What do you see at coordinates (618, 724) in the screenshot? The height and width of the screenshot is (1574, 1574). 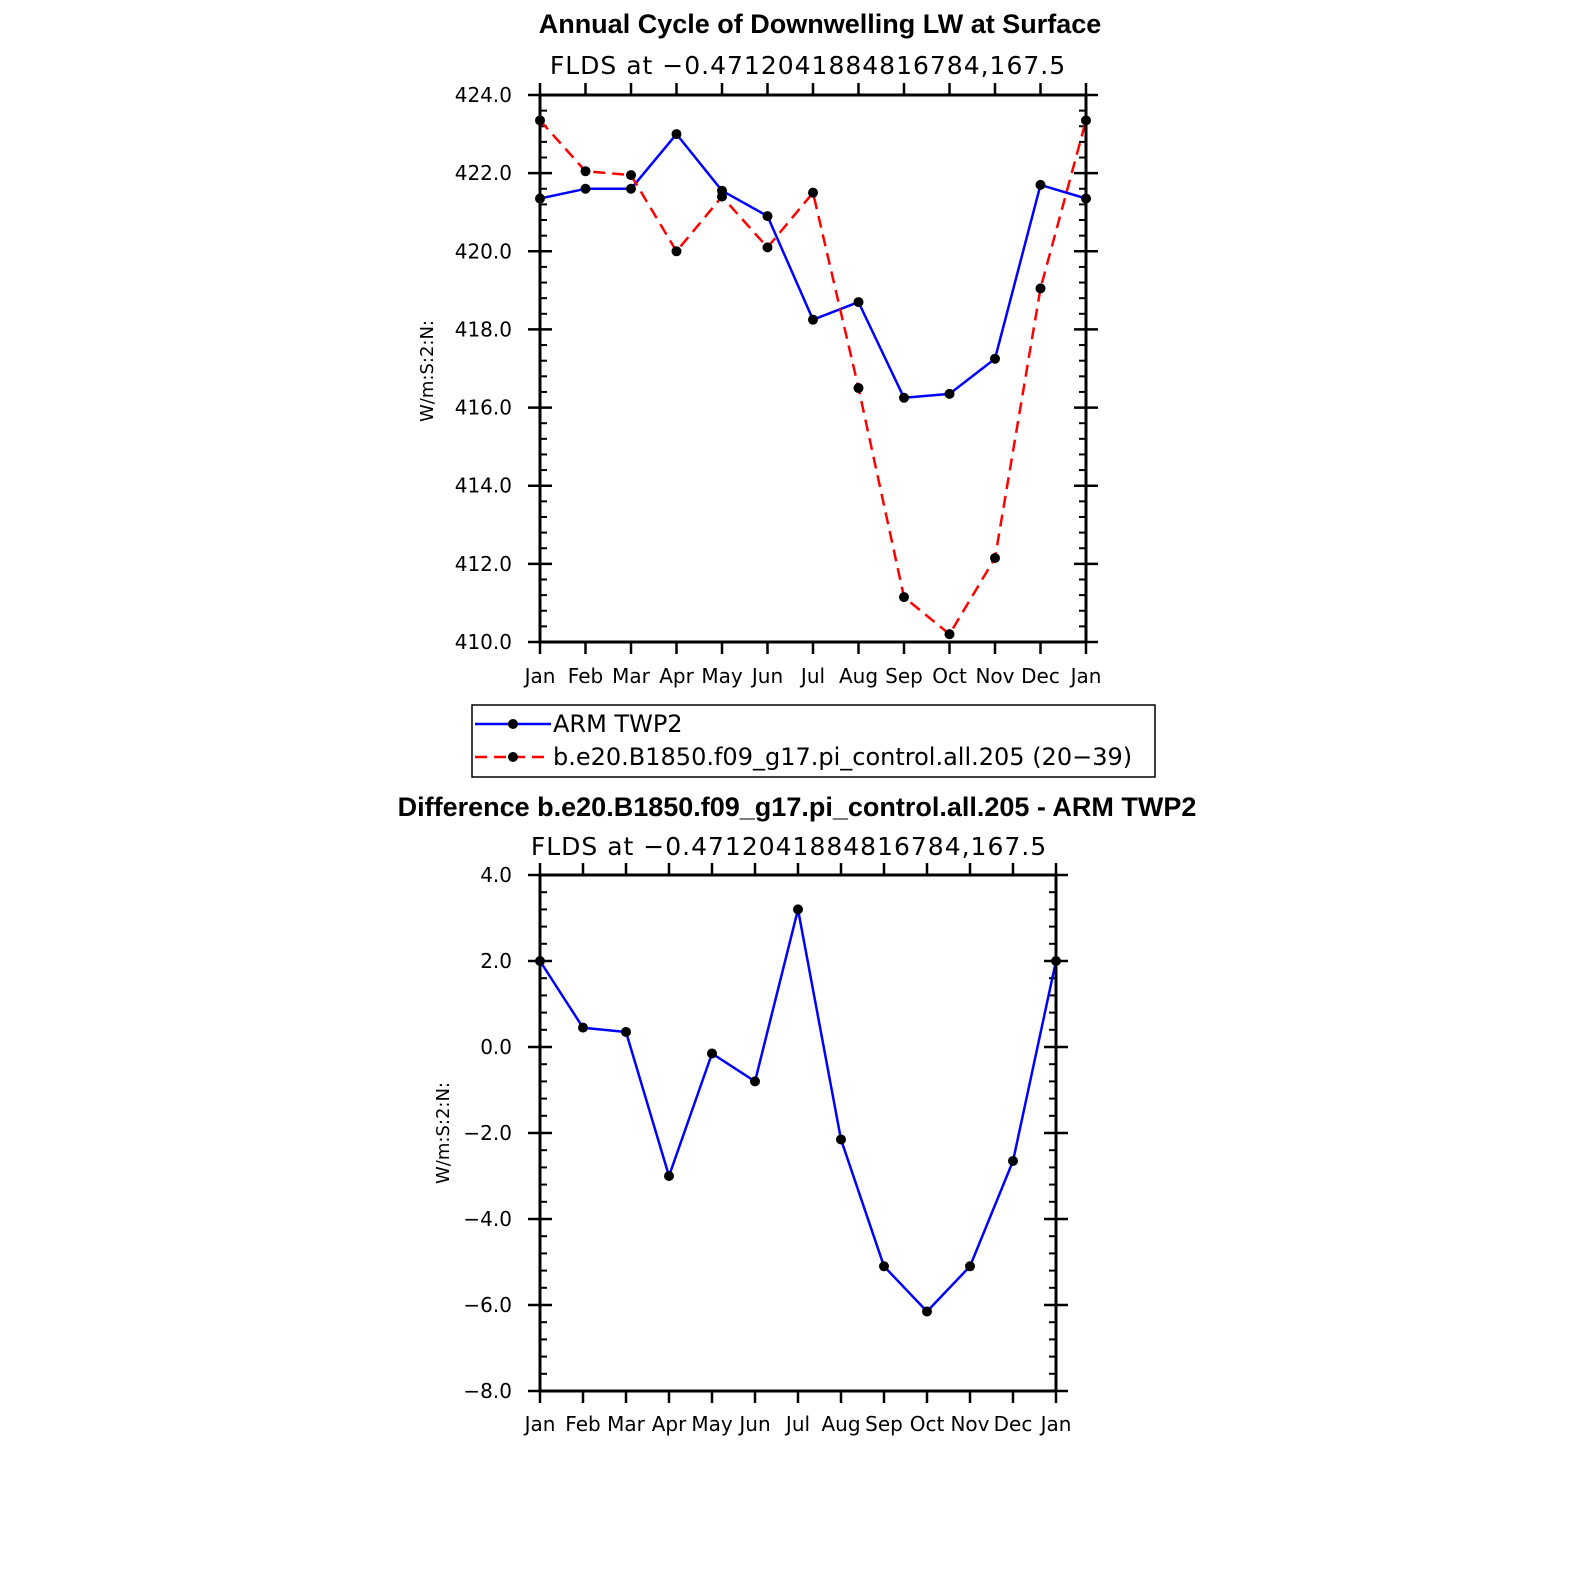 I see `legend-label-arm-twp2: ARM TWP2` at bounding box center [618, 724].